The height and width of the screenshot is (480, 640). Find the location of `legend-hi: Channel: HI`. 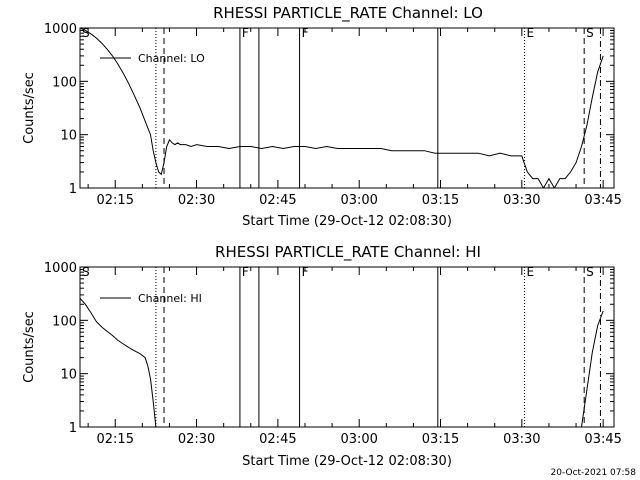

legend-hi: Channel: HI is located at coordinates (151, 298).